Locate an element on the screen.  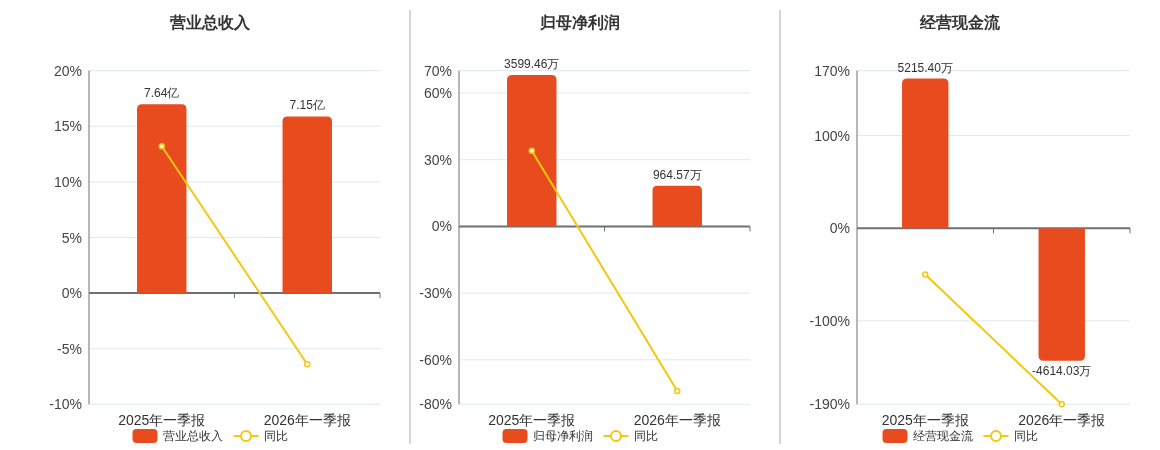
title: 经营现金流 is located at coordinates (960, 22).